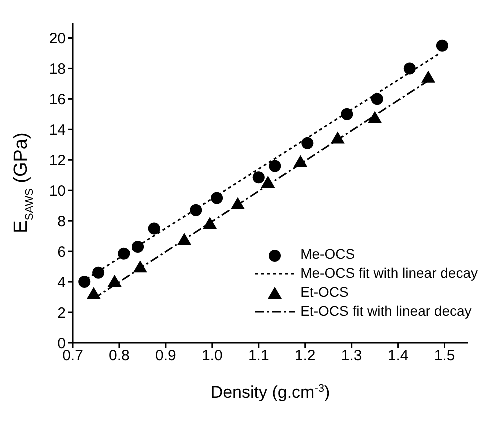 This screenshot has height=424, width=487. Describe the element at coordinates (324, 292) in the screenshot. I see `legend-label: Et-OCS` at that location.